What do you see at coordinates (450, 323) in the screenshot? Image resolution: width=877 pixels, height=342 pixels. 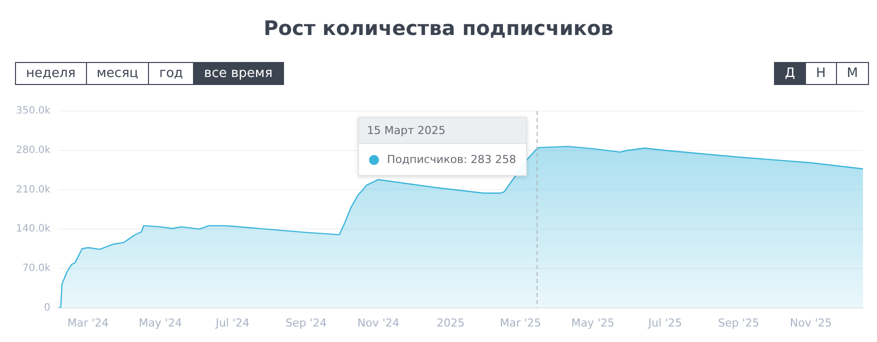 I see `x-tick-label: 2025` at bounding box center [450, 323].